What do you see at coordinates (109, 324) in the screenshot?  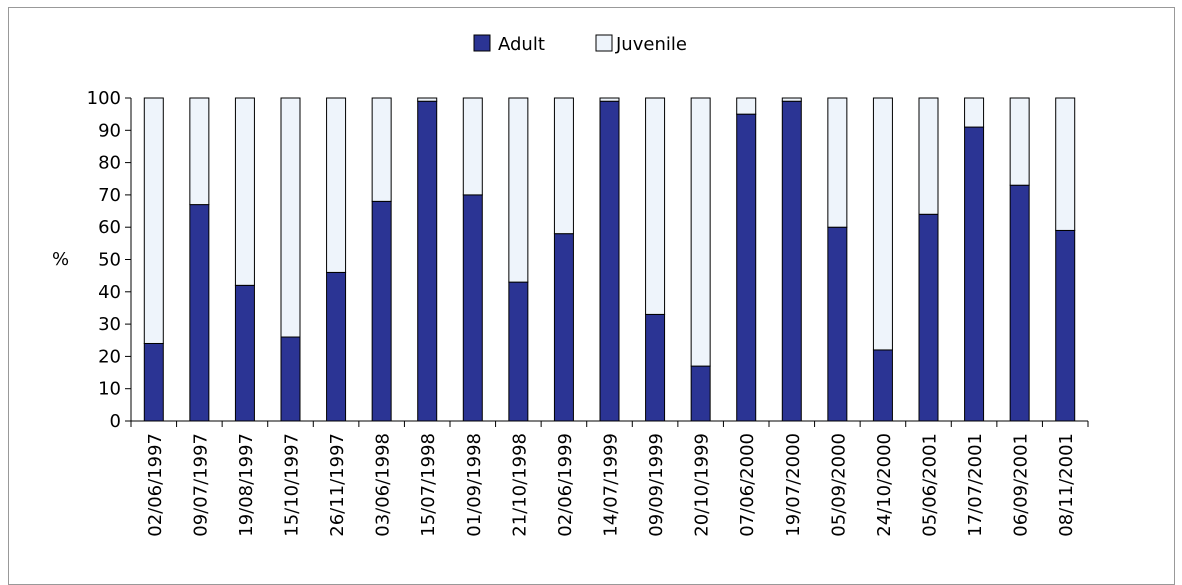 I see `y-tick-label: 30` at bounding box center [109, 324].